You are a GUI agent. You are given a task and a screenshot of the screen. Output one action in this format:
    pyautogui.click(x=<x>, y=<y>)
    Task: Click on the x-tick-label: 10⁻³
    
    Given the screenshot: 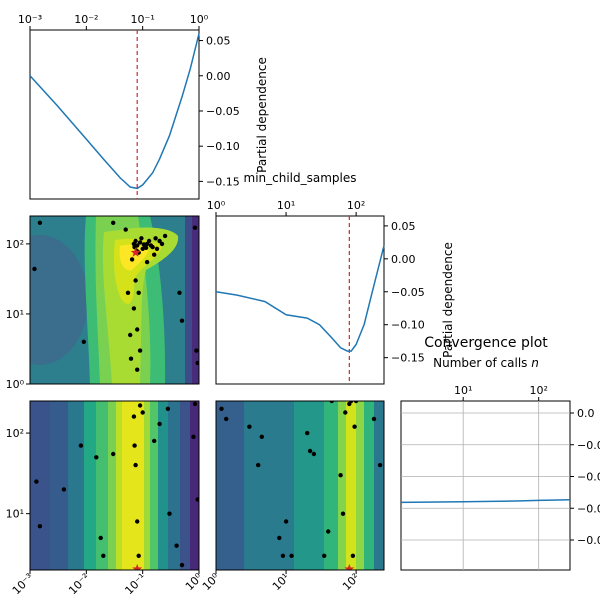 What is the action you would take?
    pyautogui.click(x=30, y=19)
    